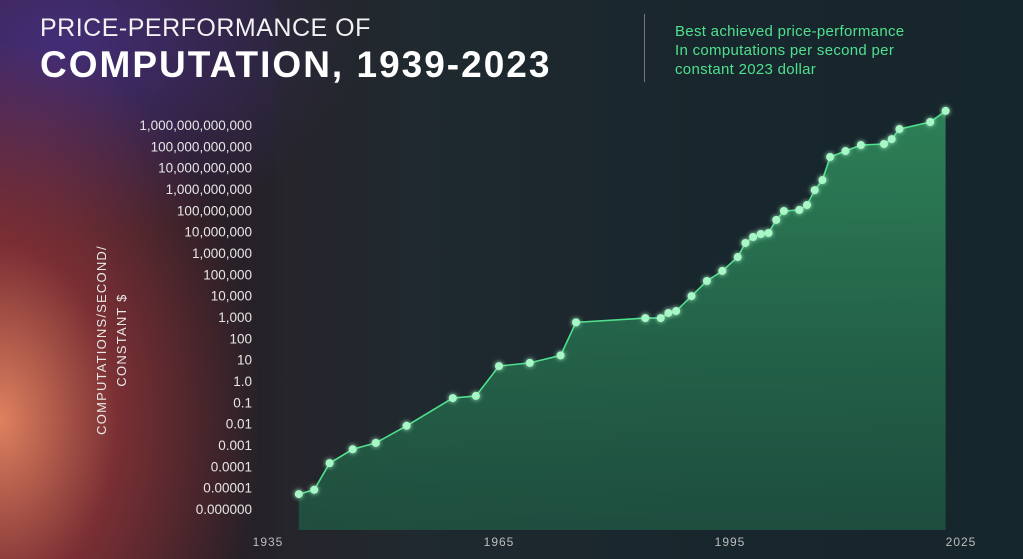 This screenshot has height=559, width=1023. I want to click on x-tick-label: 2025, so click(961, 542).